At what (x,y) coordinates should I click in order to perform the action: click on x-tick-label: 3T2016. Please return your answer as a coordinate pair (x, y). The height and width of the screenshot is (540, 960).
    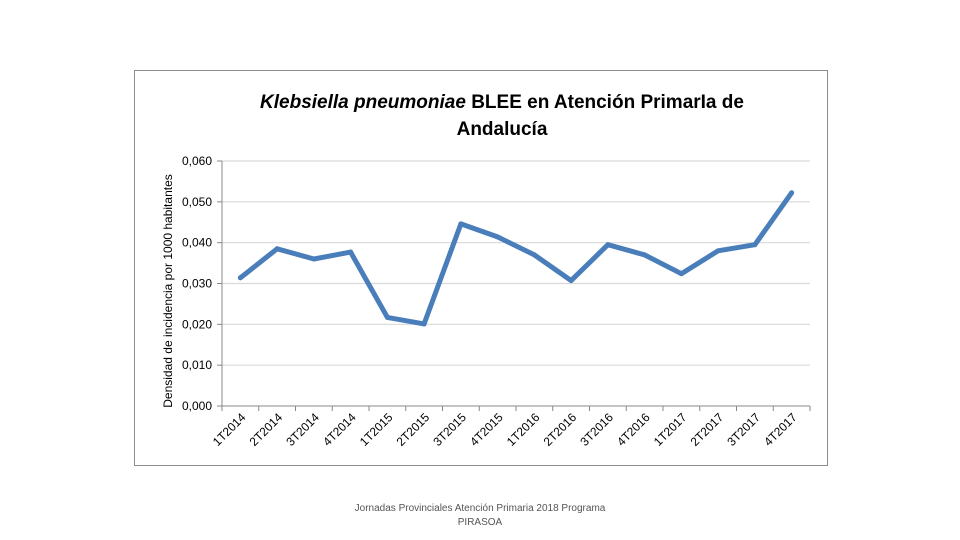
    Looking at the image, I should click on (596, 429).